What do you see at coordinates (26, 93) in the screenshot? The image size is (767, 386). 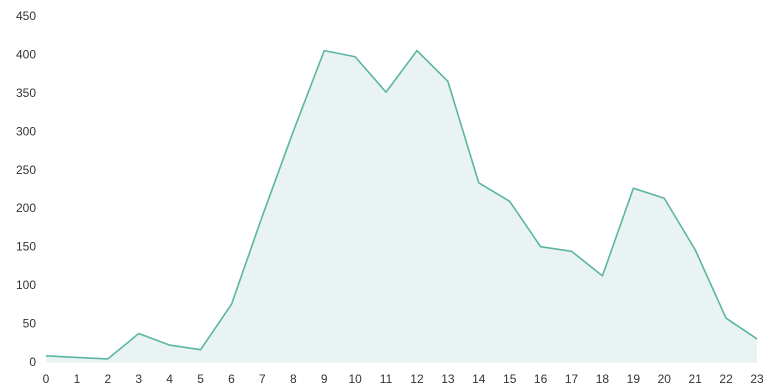 I see `y-tick-label: 350` at bounding box center [26, 93].